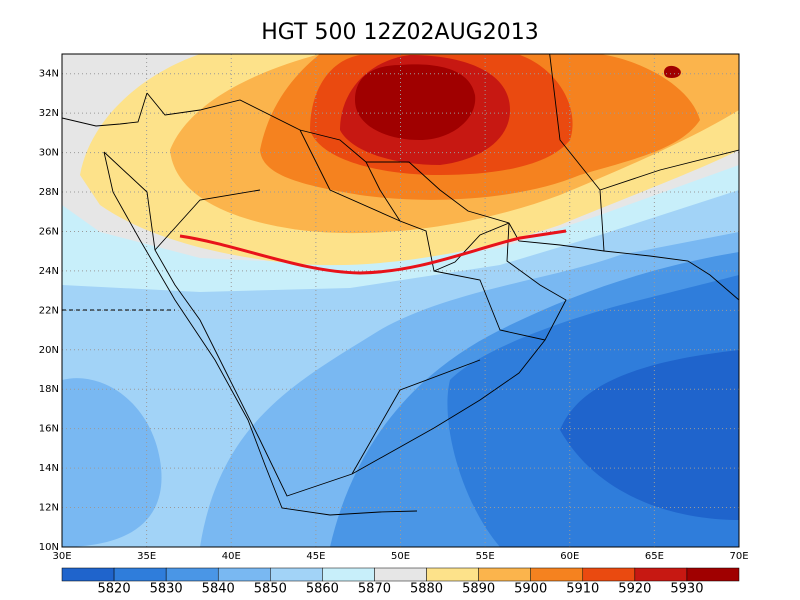  Describe the element at coordinates (485, 556) in the screenshot. I see `x-tick-label: 55E` at that location.